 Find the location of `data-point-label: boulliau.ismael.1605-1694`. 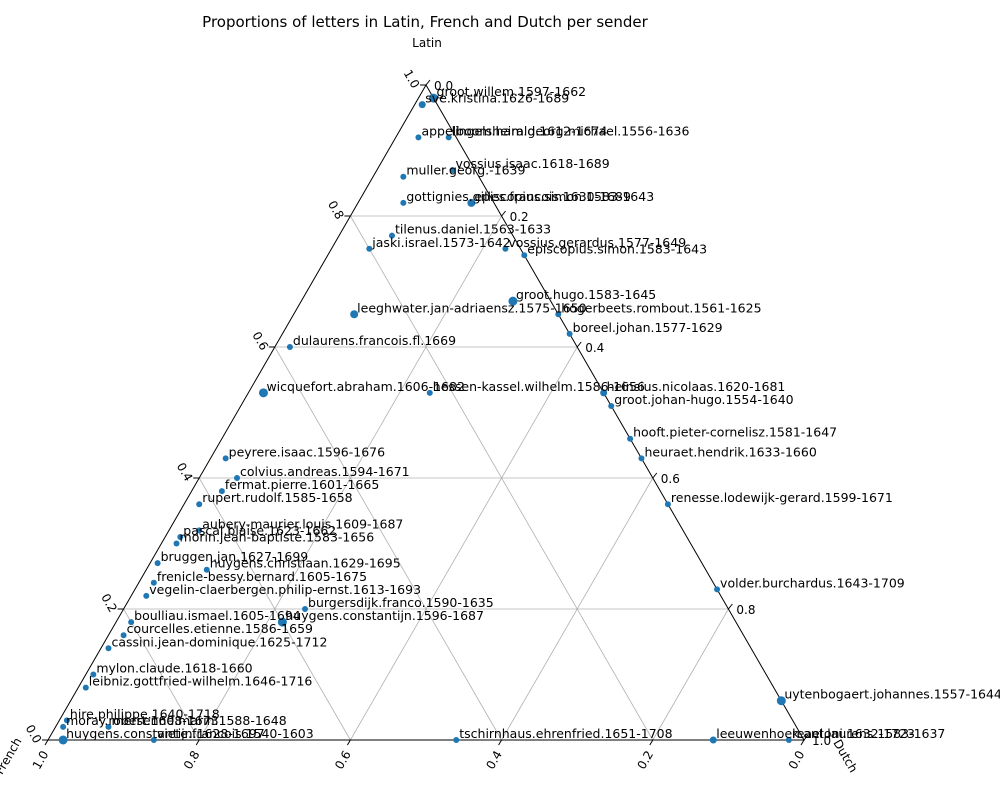

data-point-label: boulliau.ismael.1605-1694 is located at coordinates (217, 615).